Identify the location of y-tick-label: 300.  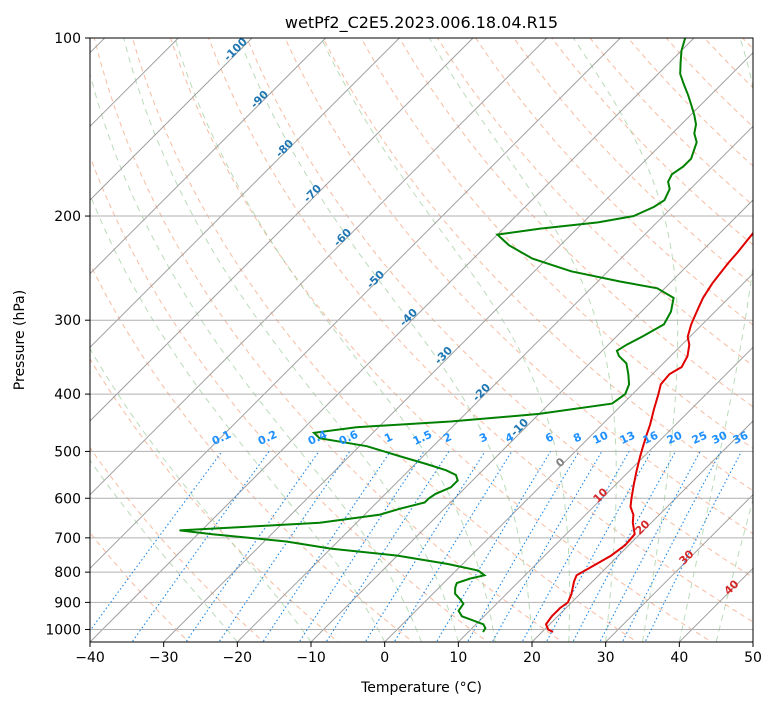
(67, 321).